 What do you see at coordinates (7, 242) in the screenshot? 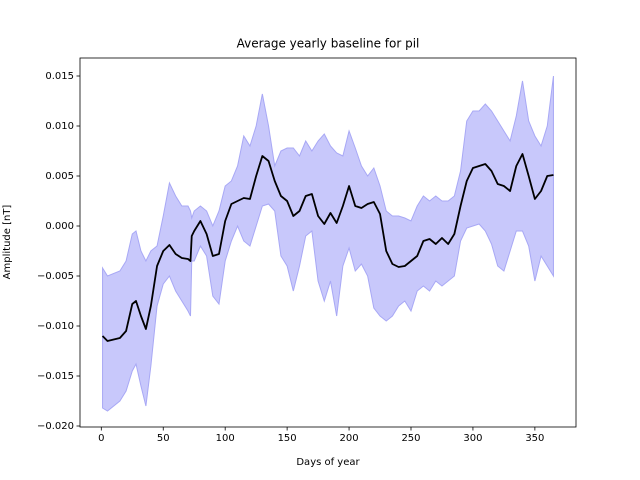
I see `y-axis-label: Amplitude [nT]` at bounding box center [7, 242].